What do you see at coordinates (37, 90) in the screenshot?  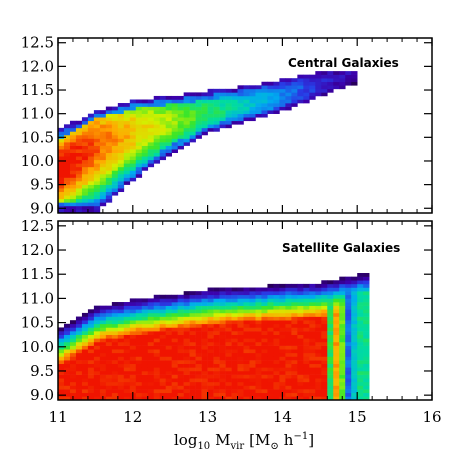 I see `central-y-tick-label: 11.5` at bounding box center [37, 90].